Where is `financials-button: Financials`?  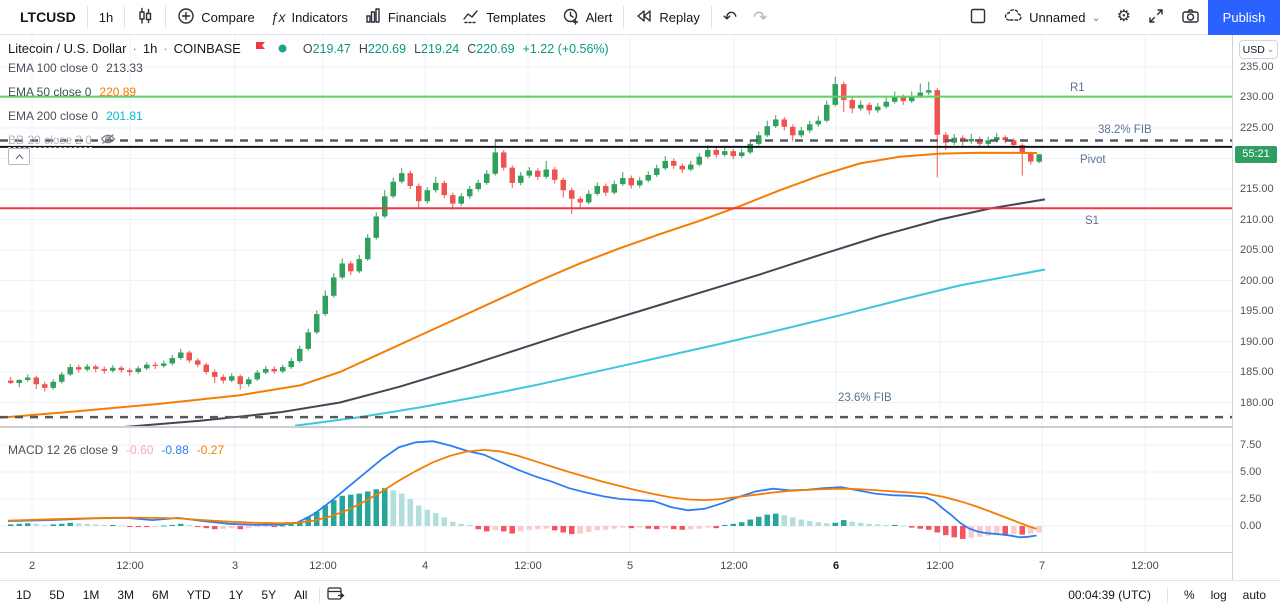
financials-button: Financials is located at coordinates (405, 17).